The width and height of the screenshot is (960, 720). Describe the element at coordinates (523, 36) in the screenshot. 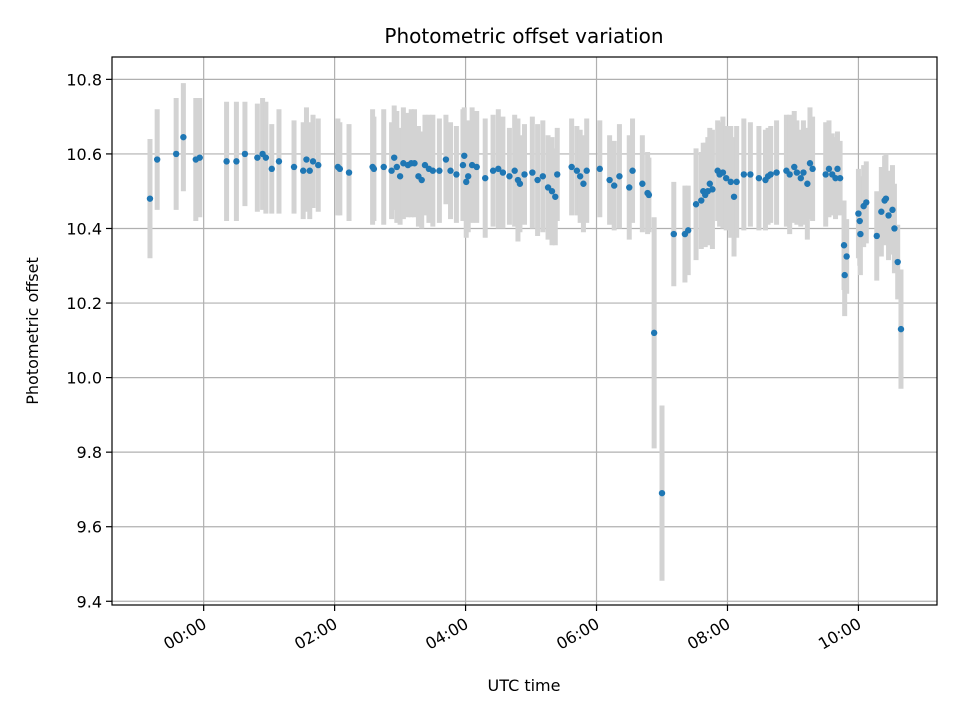

I see `chart-title: Photometric offset variation` at that location.